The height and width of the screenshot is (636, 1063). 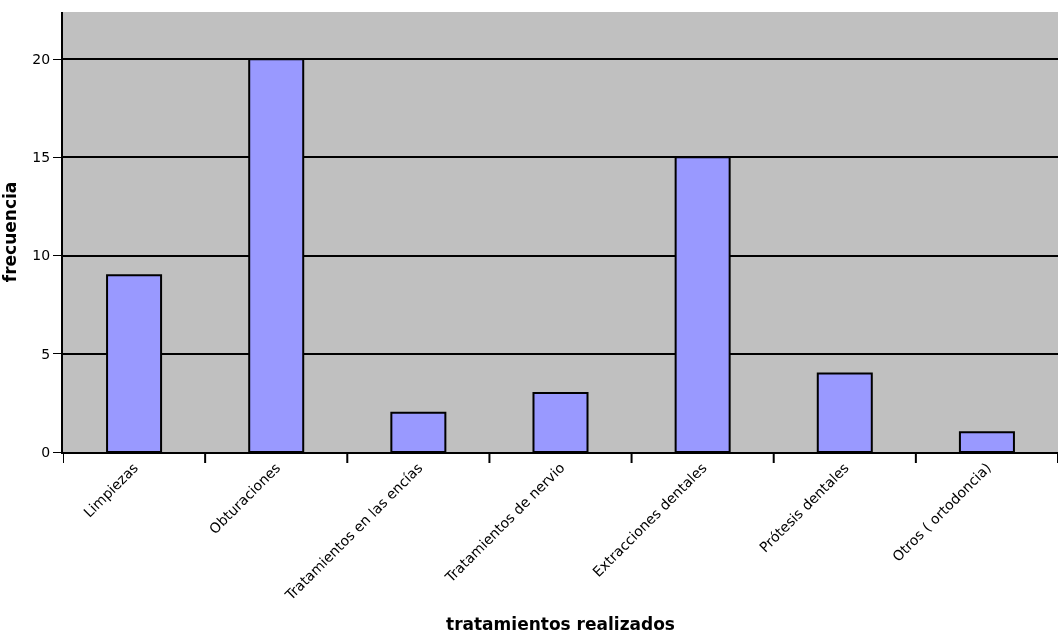 I want to click on y-axis-title: frecuencia, so click(x=10, y=232).